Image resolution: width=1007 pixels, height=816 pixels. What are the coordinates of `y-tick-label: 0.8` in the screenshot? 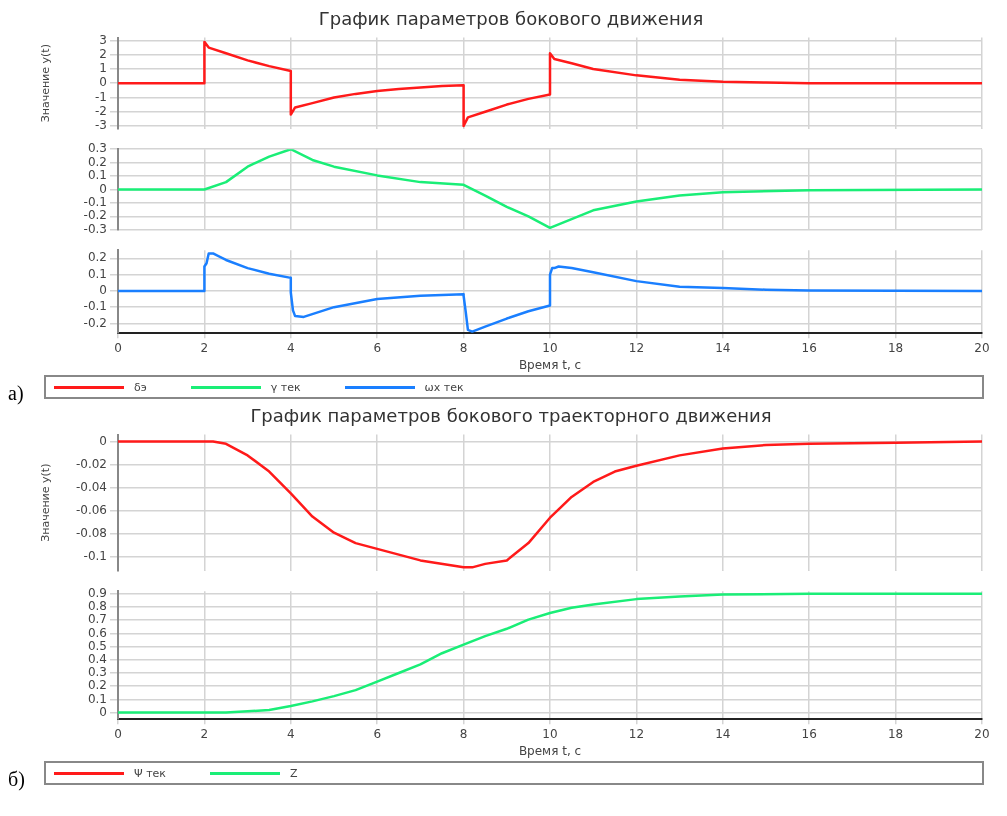 It's located at (97, 606).